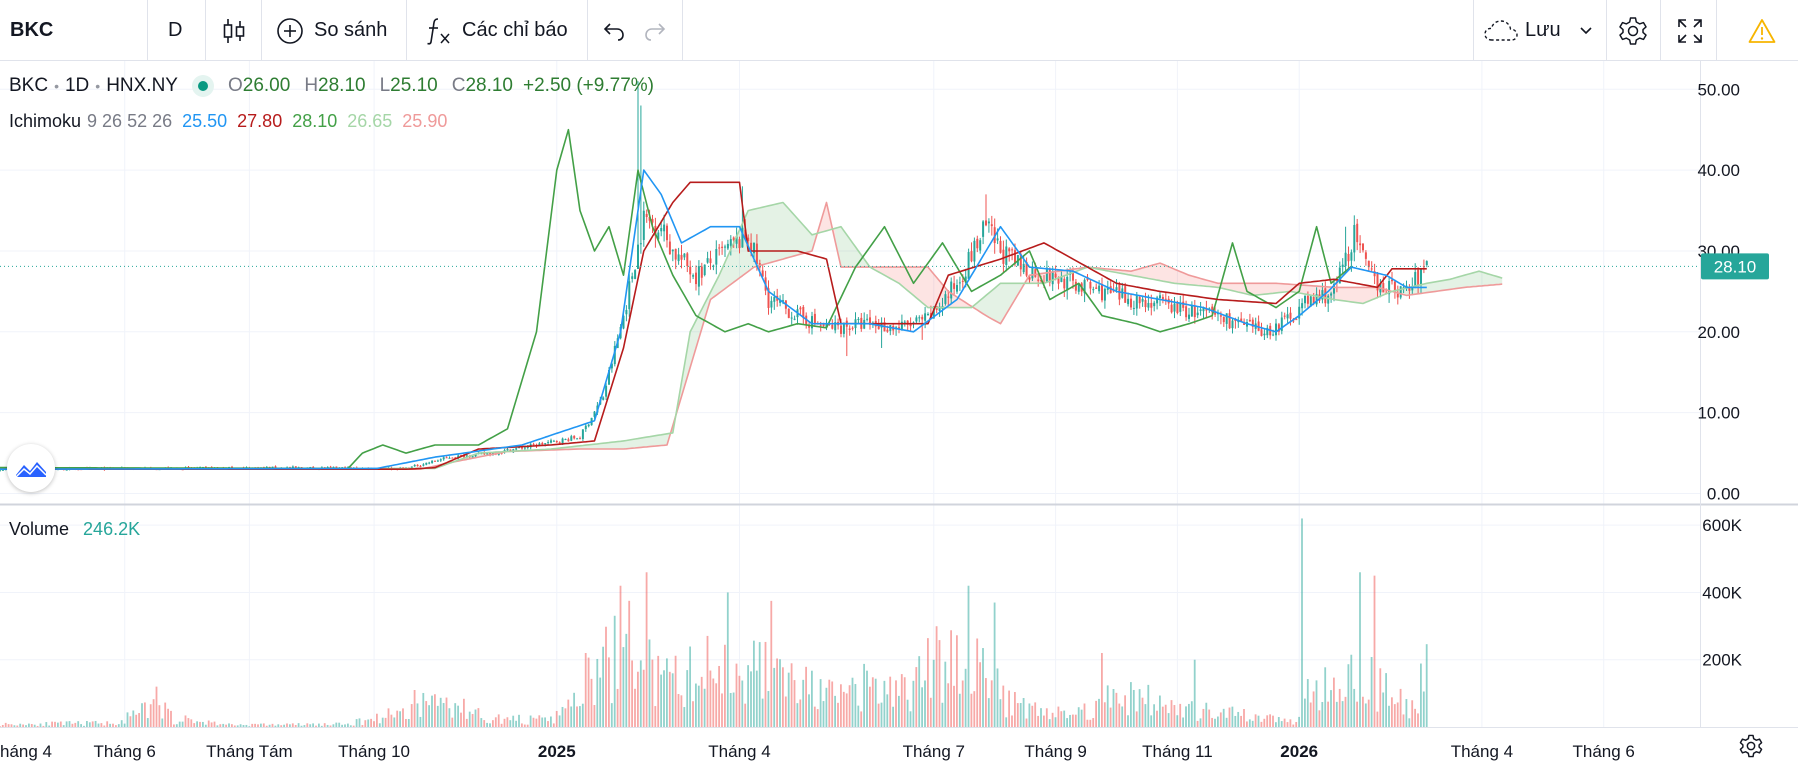  I want to click on save-button: Lưu, so click(1522, 30).